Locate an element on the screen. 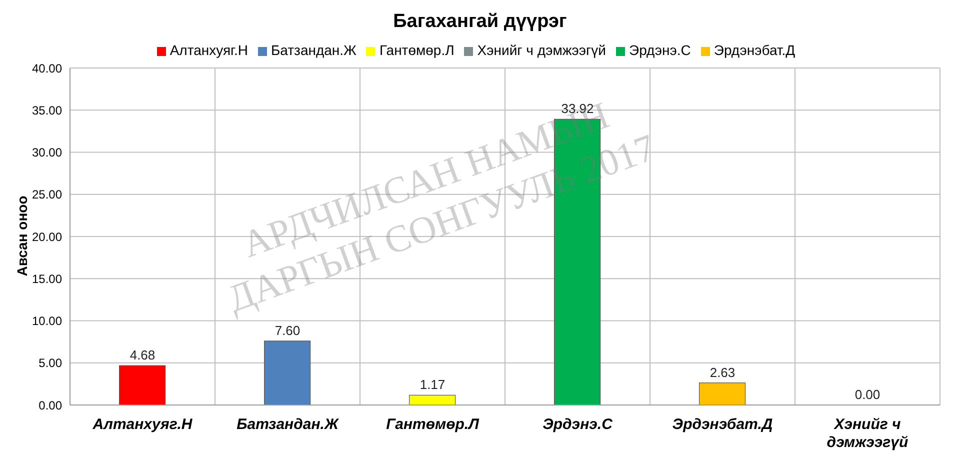 This screenshot has height=463, width=960. data-label: 7.60 is located at coordinates (287, 330).